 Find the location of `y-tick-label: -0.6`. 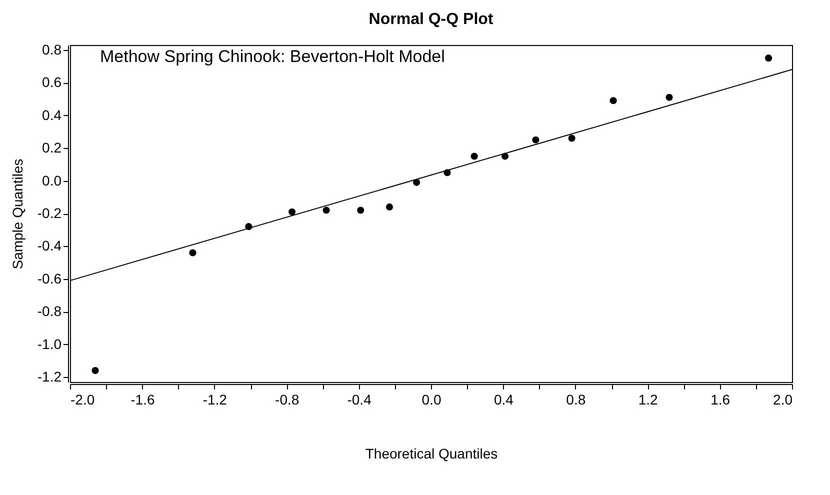

y-tick-label: -0.6 is located at coordinates (49, 278).